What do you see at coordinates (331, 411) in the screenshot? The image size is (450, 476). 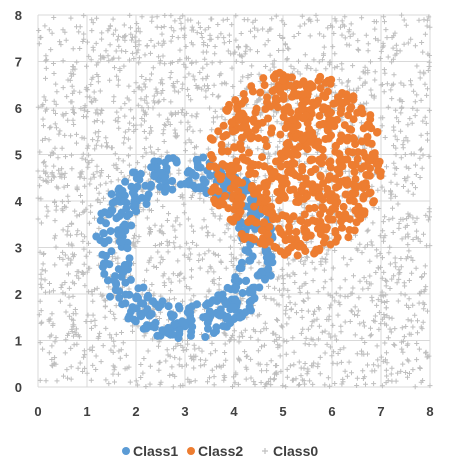 I see `x-tick-label-6: 6` at bounding box center [331, 411].